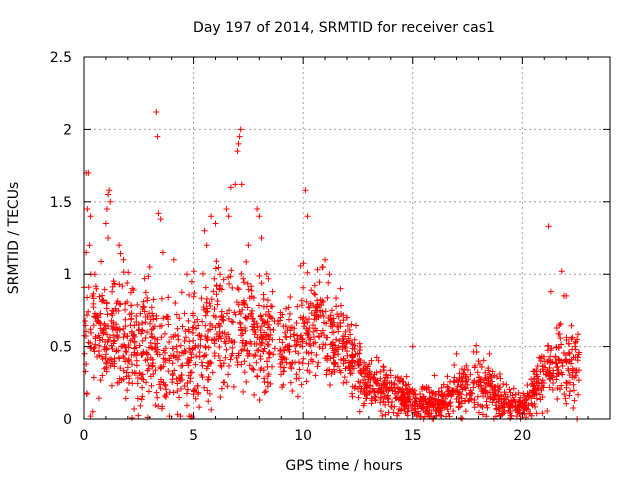 The image size is (640, 480). I want to click on x-tick-label: 0, so click(84, 436).